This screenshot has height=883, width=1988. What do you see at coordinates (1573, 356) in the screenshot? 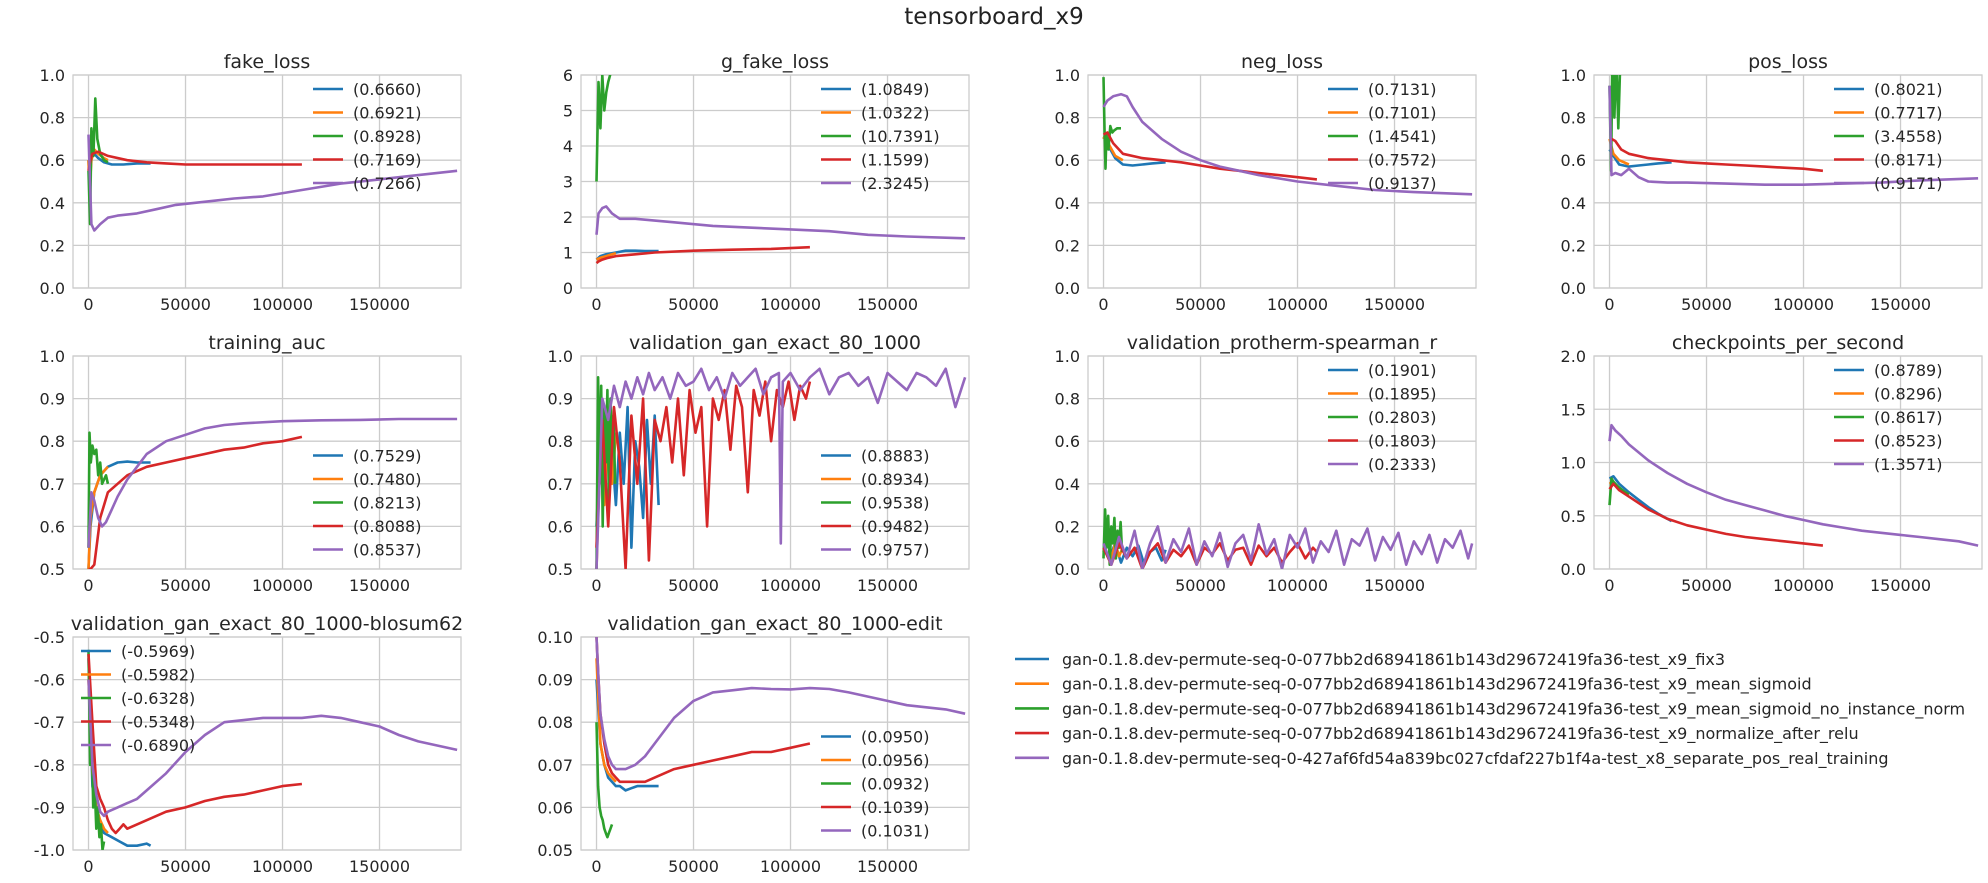
I see `y-tick-label: 2.0` at bounding box center [1573, 356].